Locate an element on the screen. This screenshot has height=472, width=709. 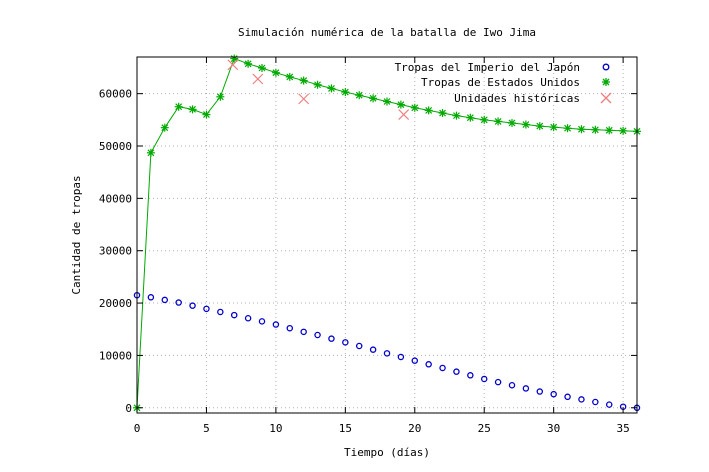
legend-marker-asterisk is located at coordinates (606, 82).